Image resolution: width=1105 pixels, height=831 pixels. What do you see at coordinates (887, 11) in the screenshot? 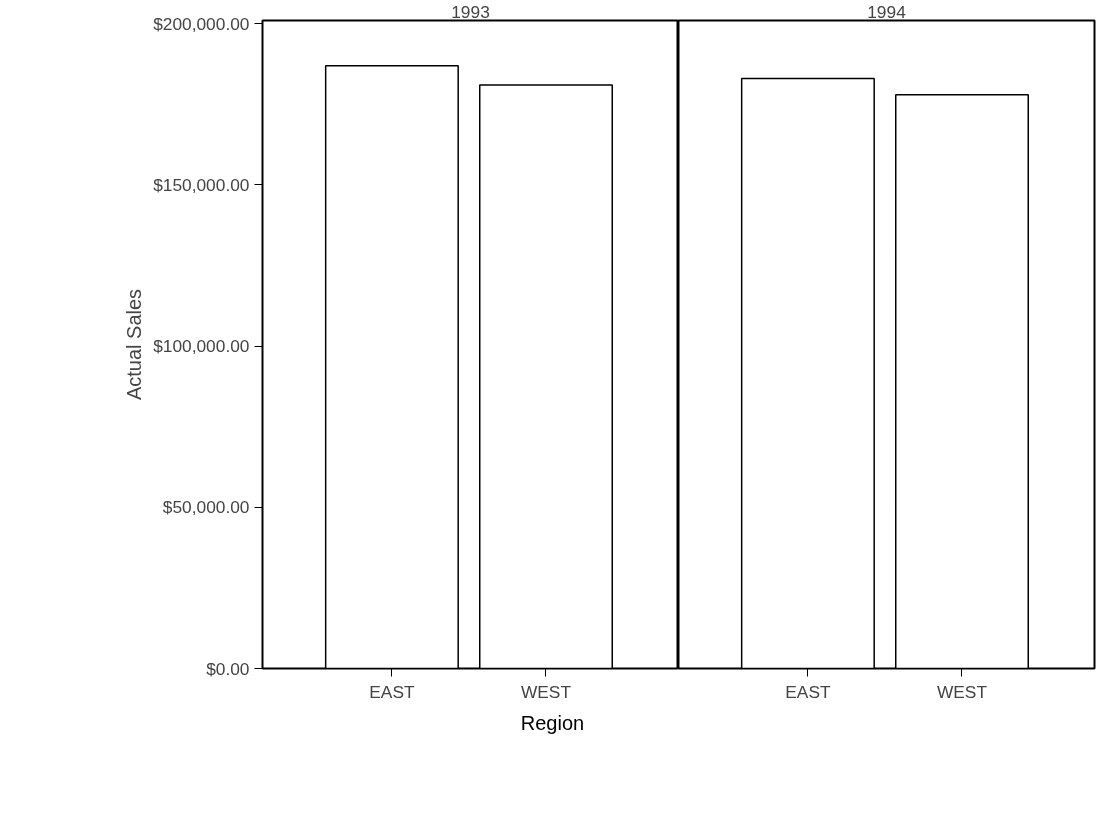
I see `chart-title: 1994` at bounding box center [887, 11].